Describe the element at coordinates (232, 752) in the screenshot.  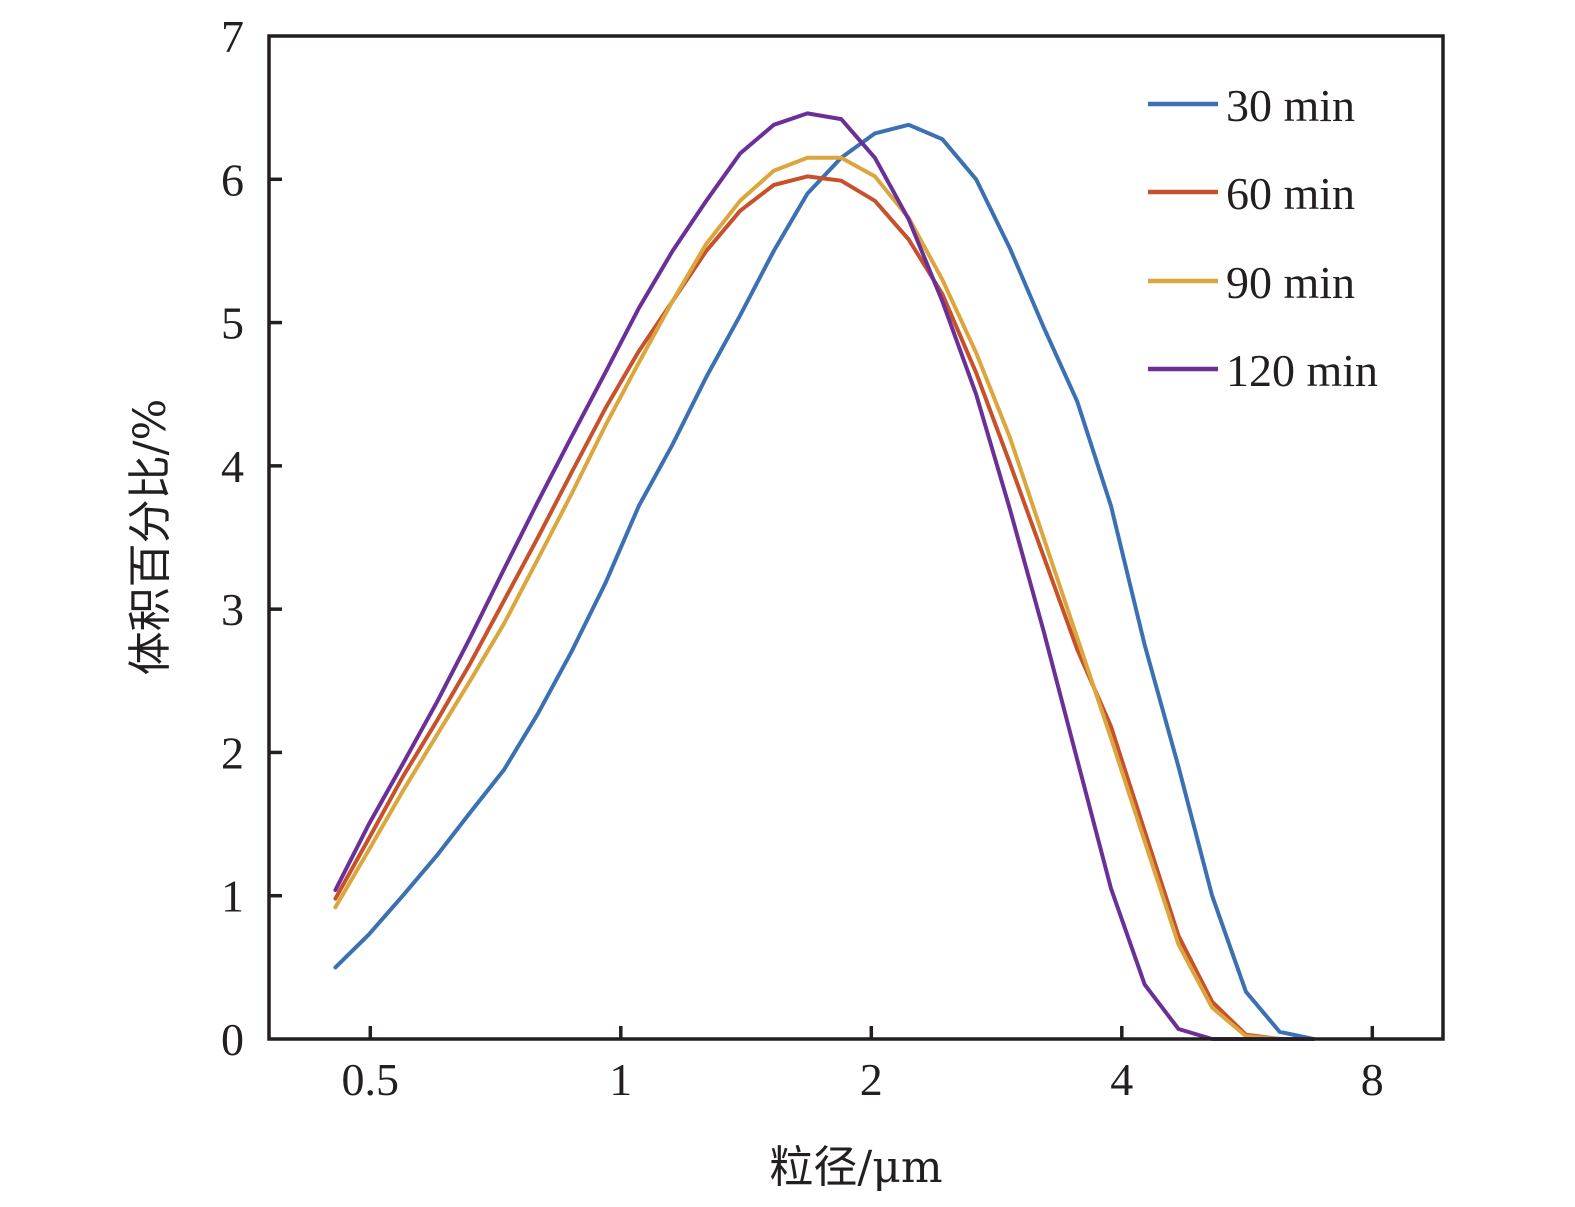
I see `y-tick-label: 2` at that location.